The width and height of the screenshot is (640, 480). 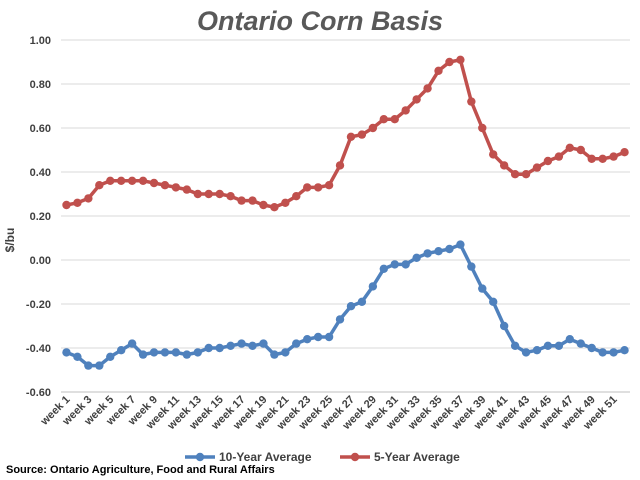 What do you see at coordinates (40, 41) in the screenshot?
I see `y-tick-label: 1.00` at bounding box center [40, 41].